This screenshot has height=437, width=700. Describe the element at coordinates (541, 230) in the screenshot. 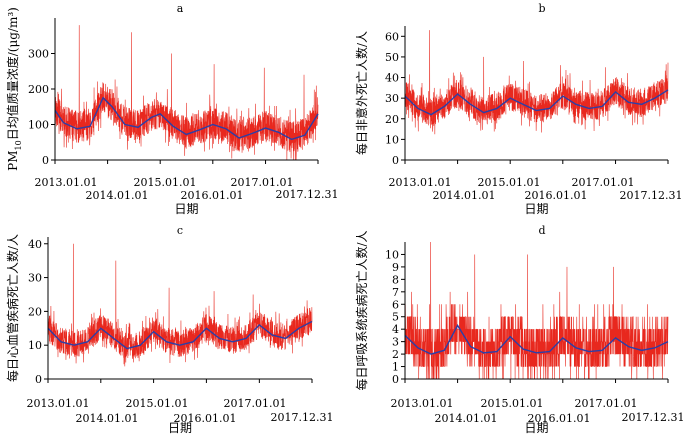

I see `panel-letter: d` at that location.